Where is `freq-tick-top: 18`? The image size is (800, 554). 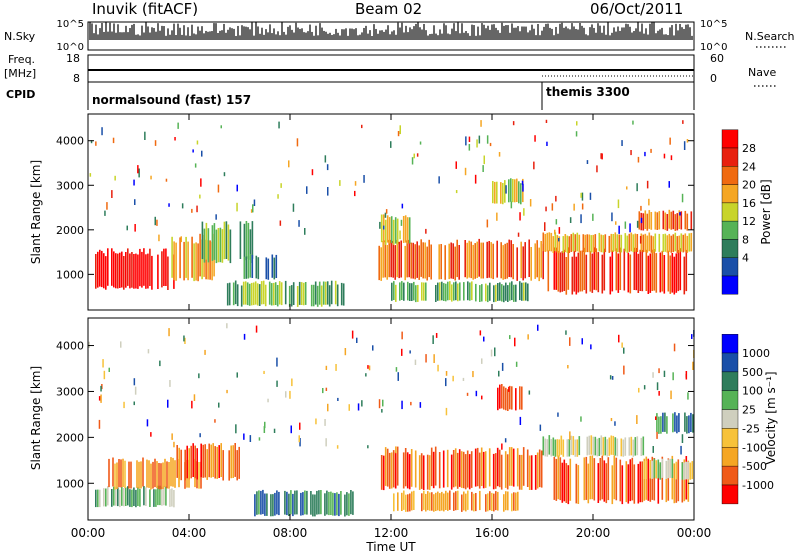
freq-tick-top: 18 is located at coordinates (73, 58).